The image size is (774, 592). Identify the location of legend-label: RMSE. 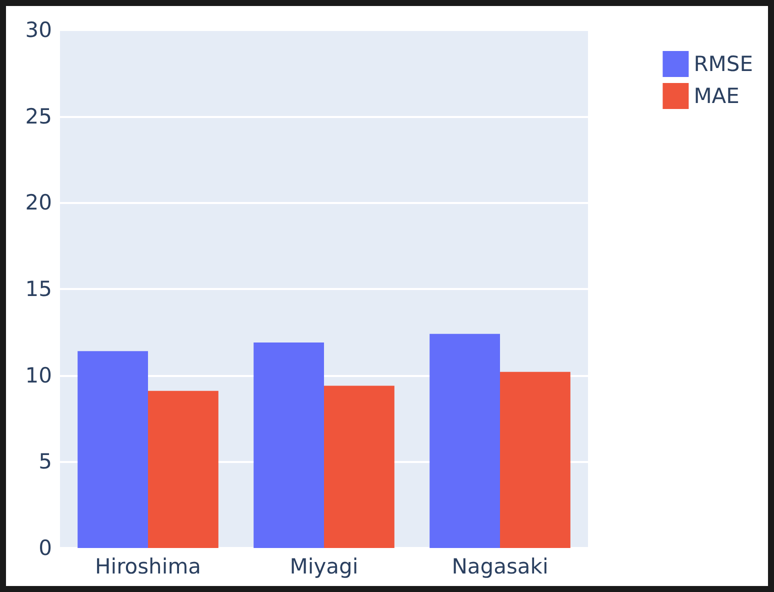
(724, 64).